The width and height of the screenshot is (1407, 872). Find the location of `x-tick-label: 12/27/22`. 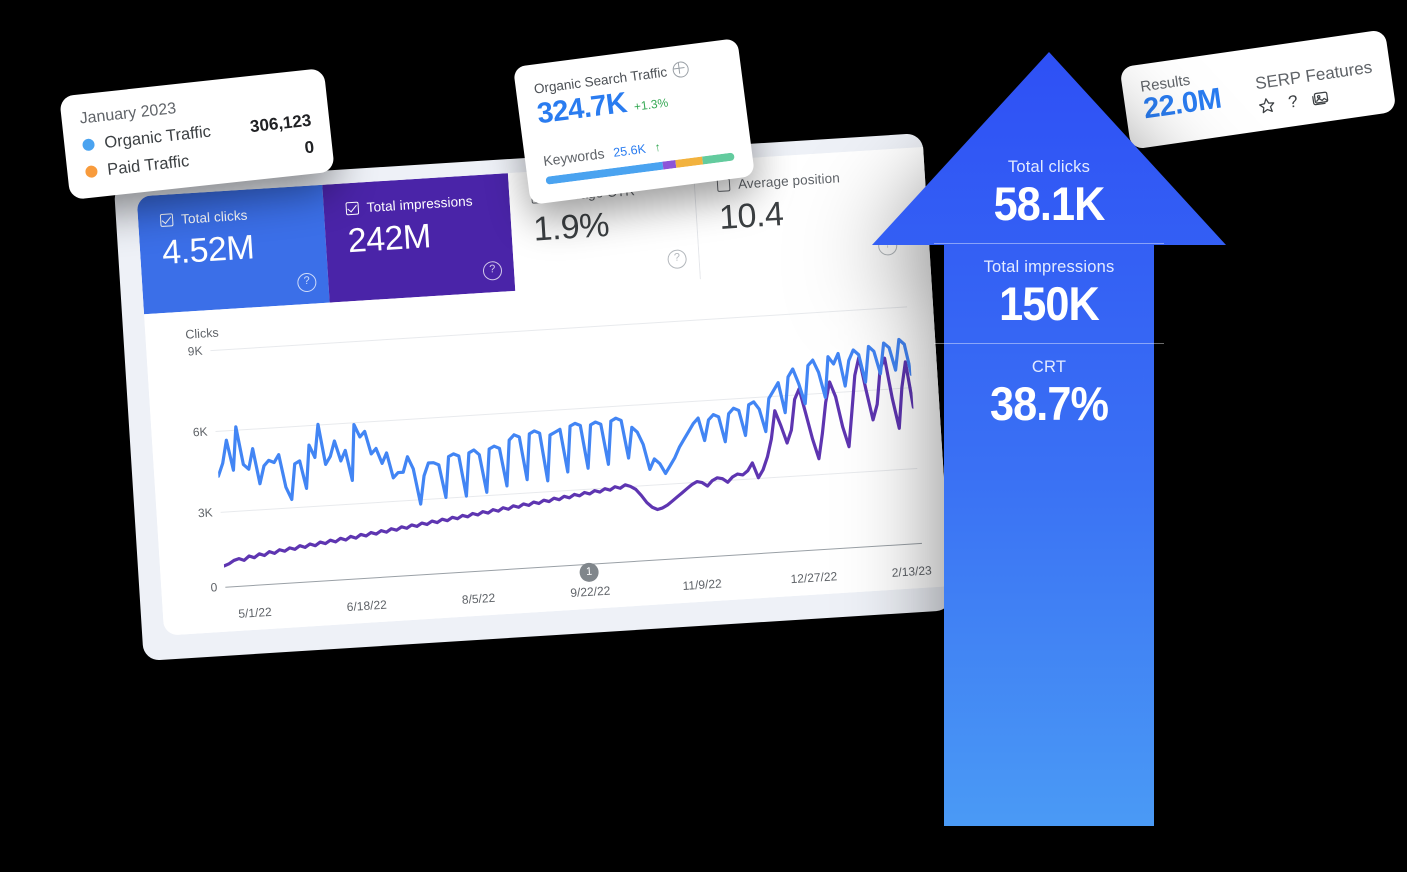

x-tick-label: 12/27/22 is located at coordinates (814, 578).